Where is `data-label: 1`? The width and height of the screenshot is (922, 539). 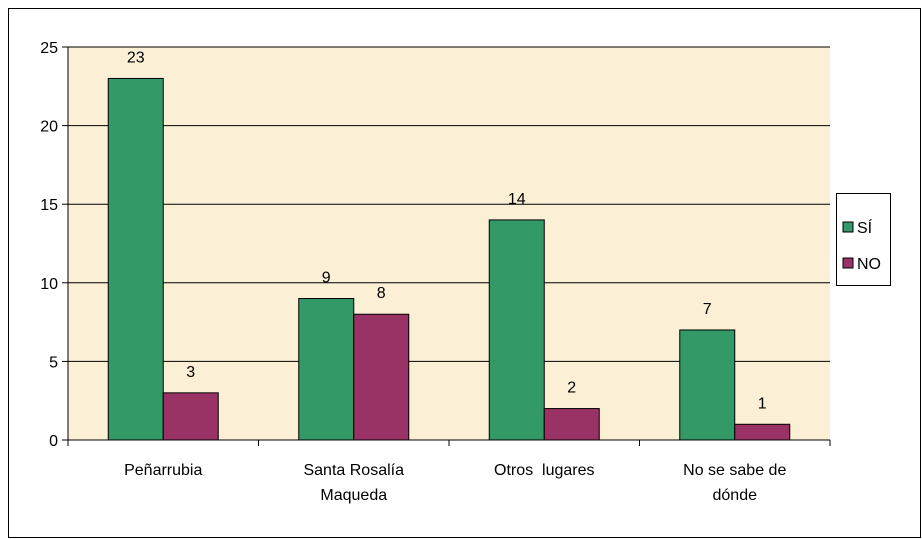 data-label: 1 is located at coordinates (762, 403).